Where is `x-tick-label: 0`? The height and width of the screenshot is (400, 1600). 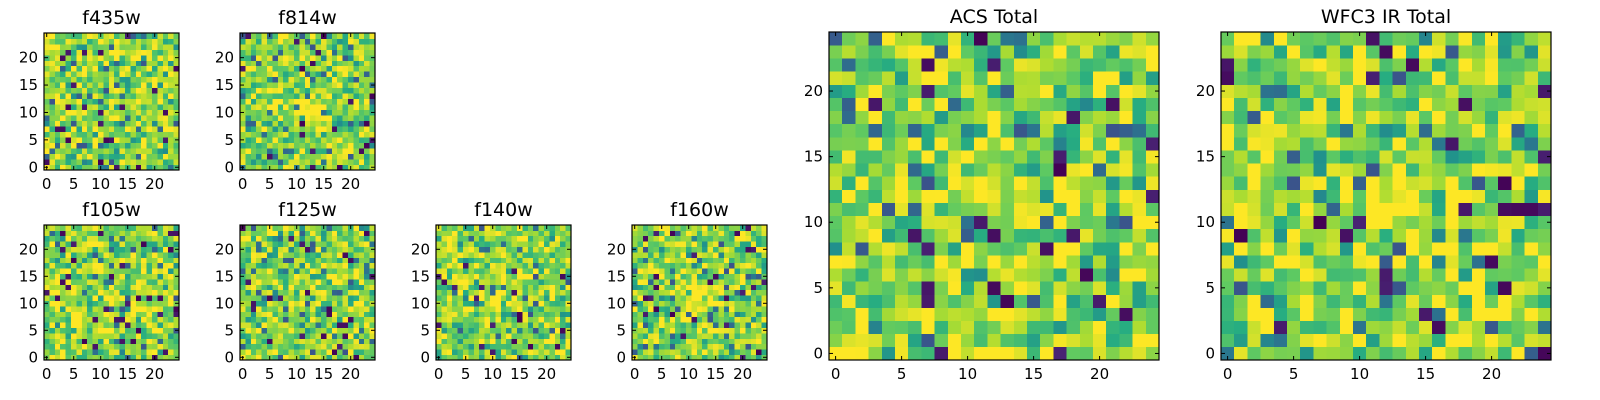
x-tick-label: 0 is located at coordinates (47, 374).